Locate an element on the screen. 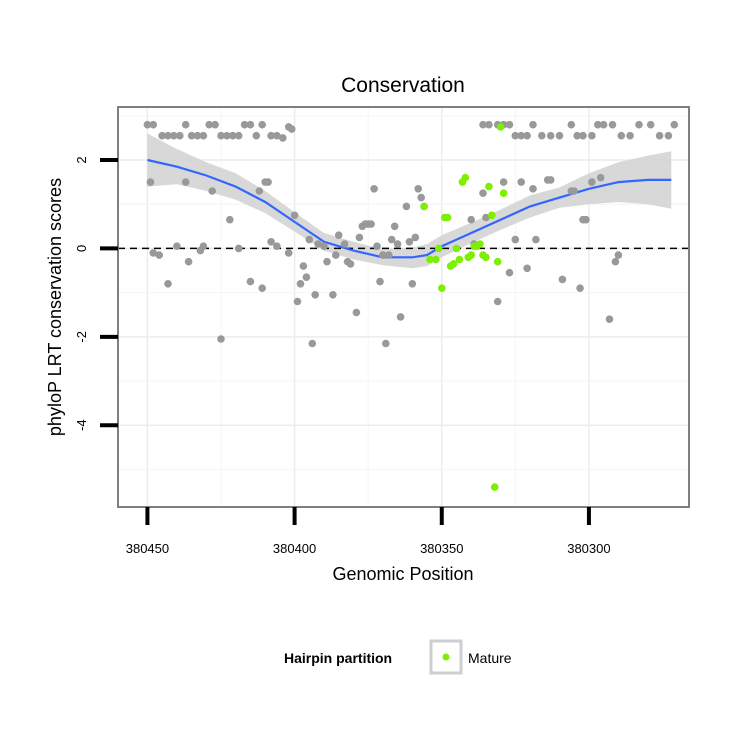 This screenshot has width=750, height=750. y-axis: 2 0 -2 -4 is located at coordinates (96, 293).